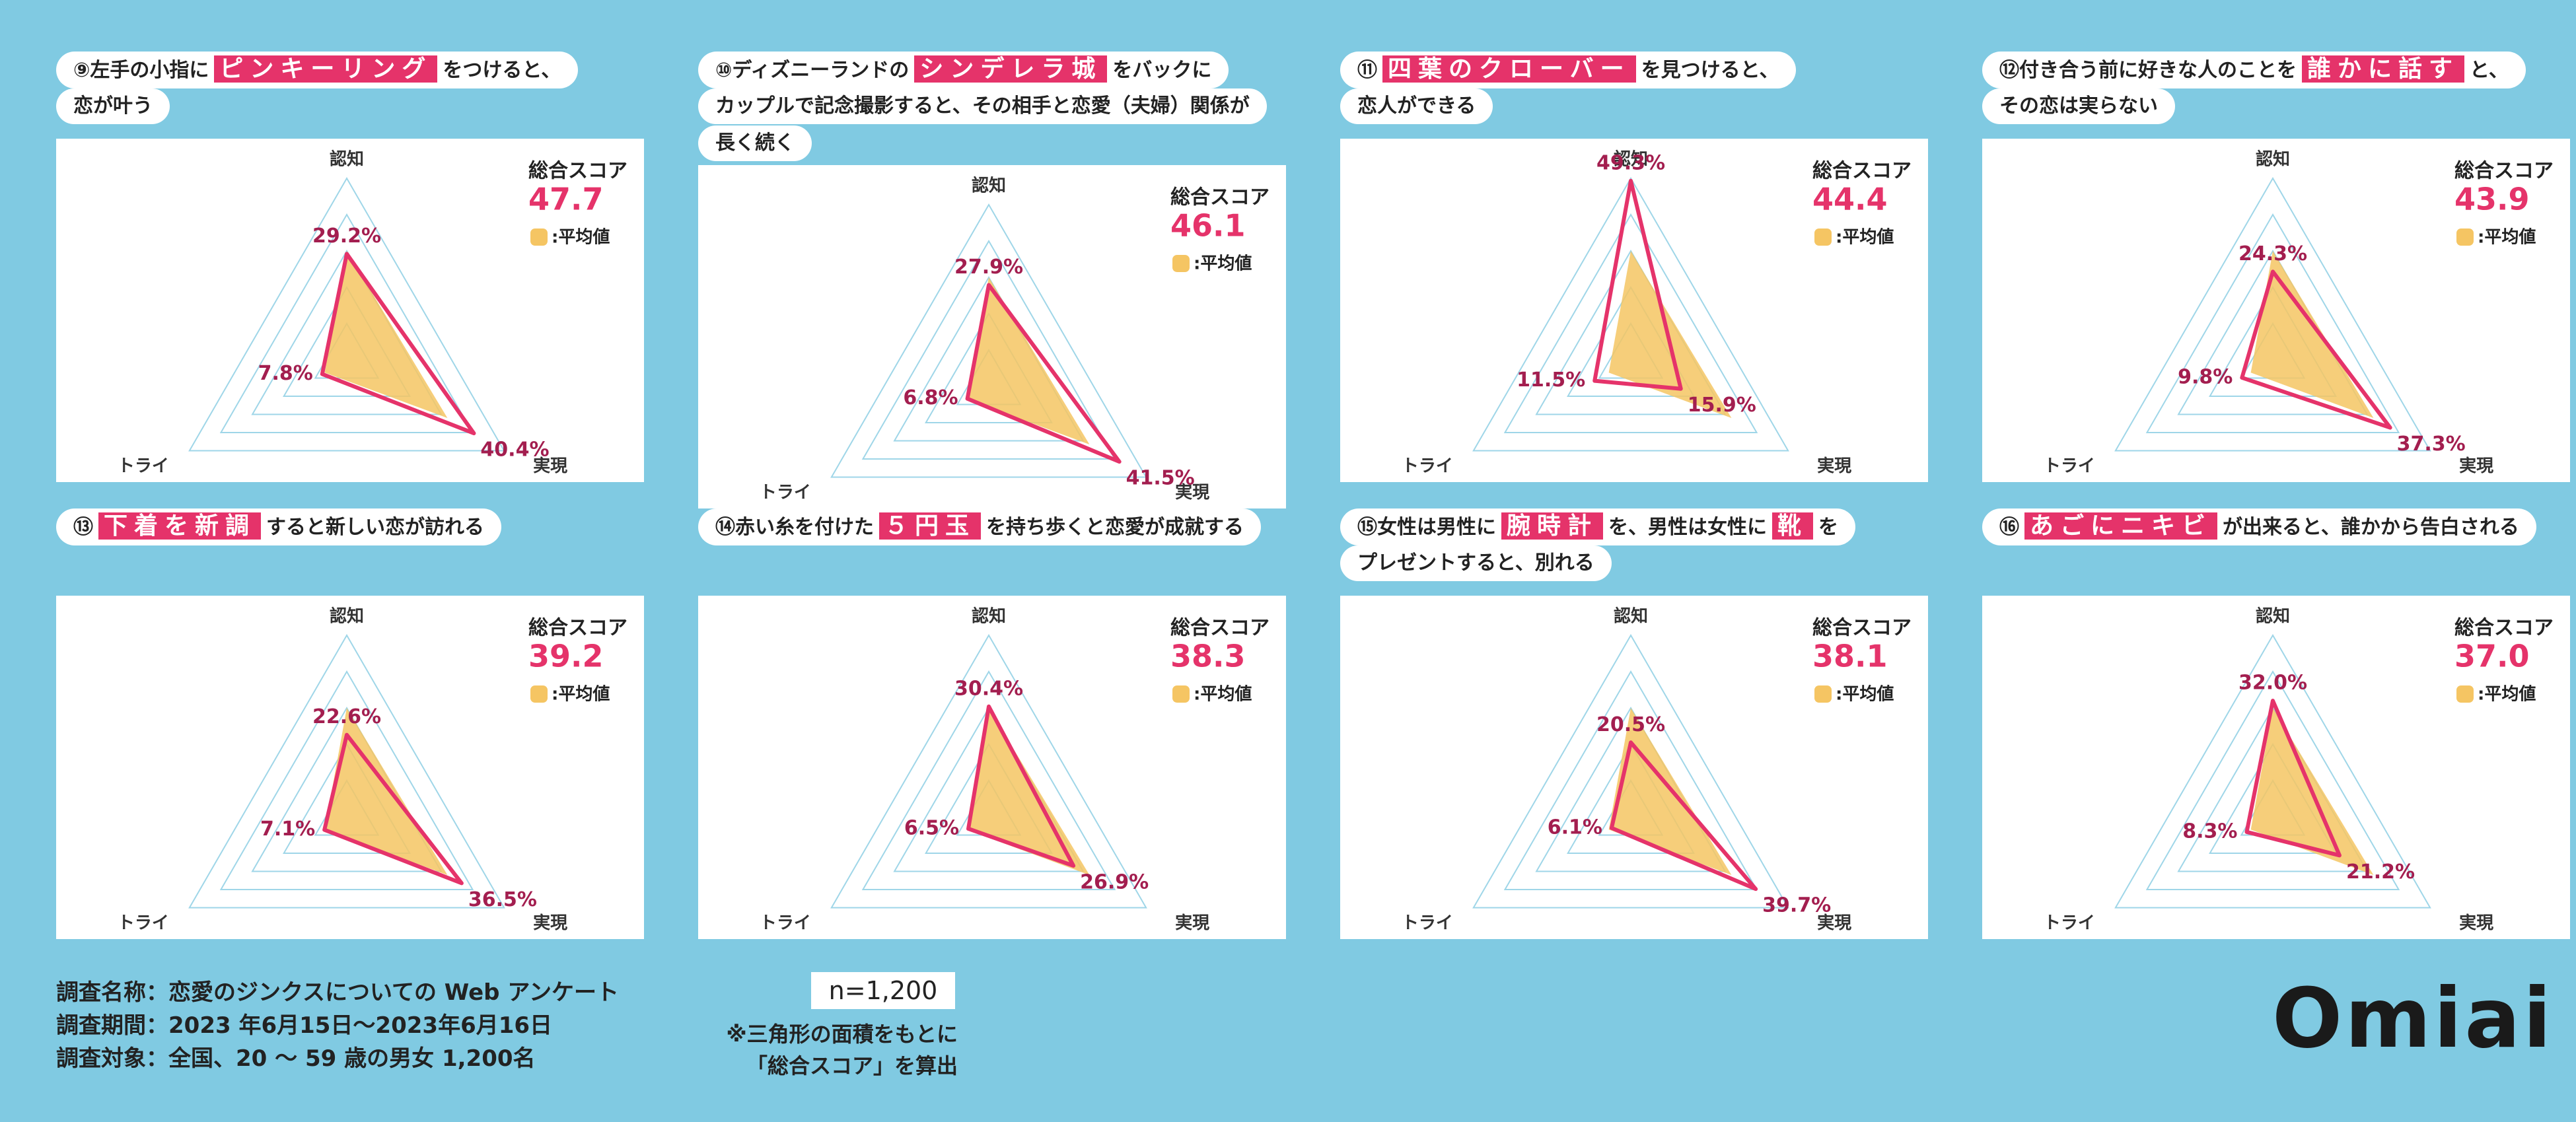 This screenshot has height=1122, width=2576. I want to click on title-highlight: ピンキーリング, so click(326, 69).